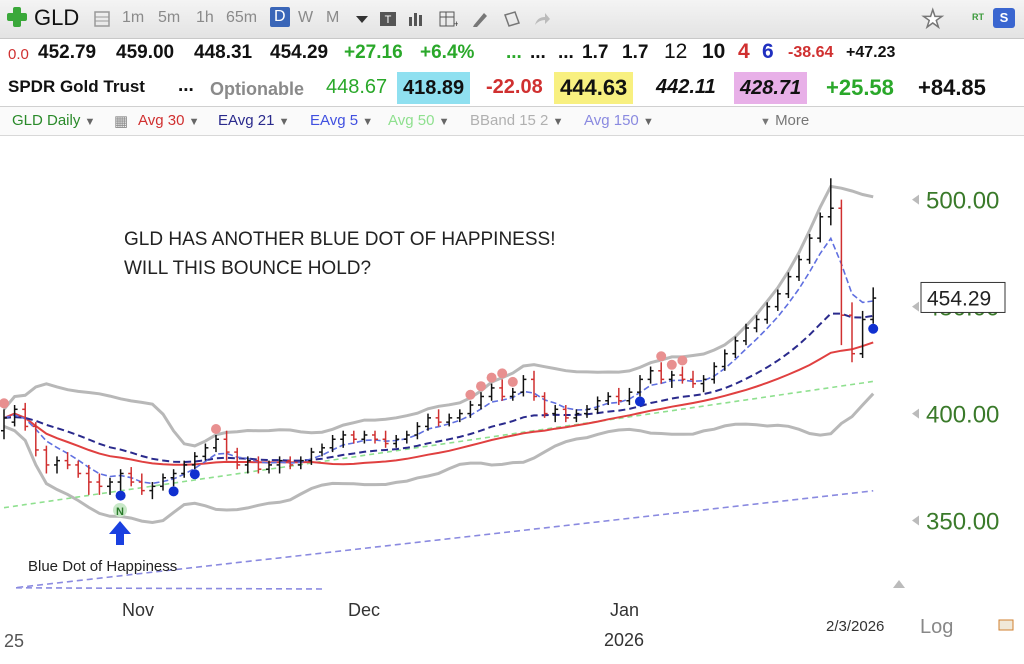 This screenshot has width=1024, height=664. I want to click on log-scale-toggle: Log, so click(936, 627).